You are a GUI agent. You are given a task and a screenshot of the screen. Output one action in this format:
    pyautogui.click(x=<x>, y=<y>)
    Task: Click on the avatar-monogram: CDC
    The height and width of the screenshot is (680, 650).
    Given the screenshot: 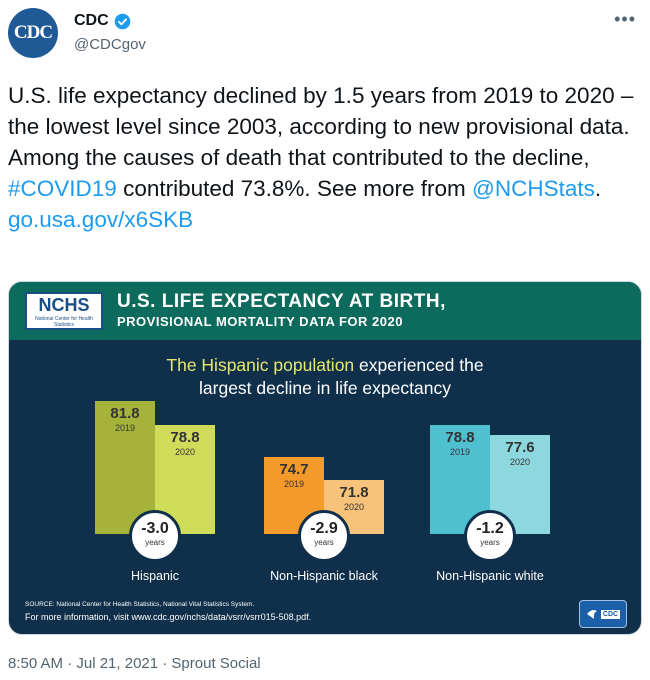 What is the action you would take?
    pyautogui.click(x=33, y=32)
    